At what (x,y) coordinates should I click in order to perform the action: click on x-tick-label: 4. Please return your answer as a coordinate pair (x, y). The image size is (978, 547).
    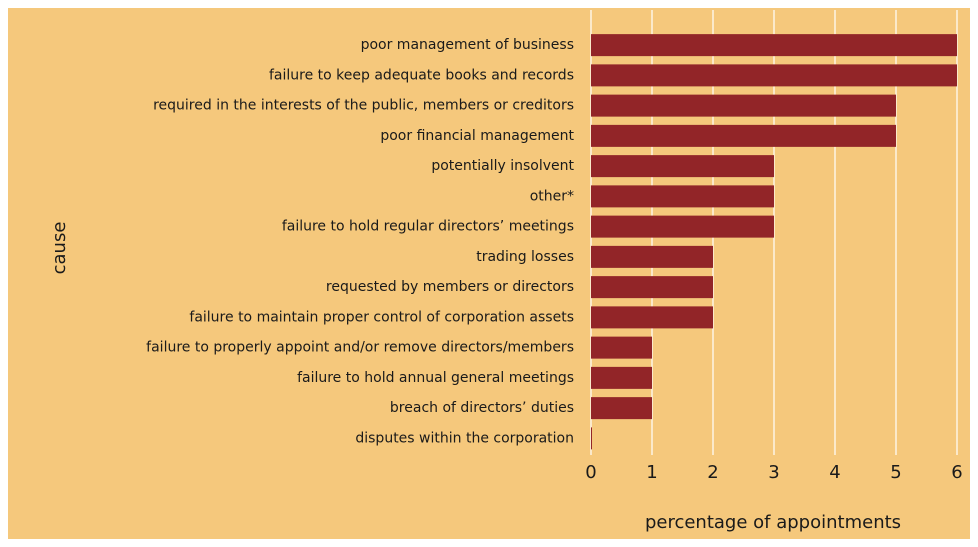
    Looking at the image, I should click on (834, 472).